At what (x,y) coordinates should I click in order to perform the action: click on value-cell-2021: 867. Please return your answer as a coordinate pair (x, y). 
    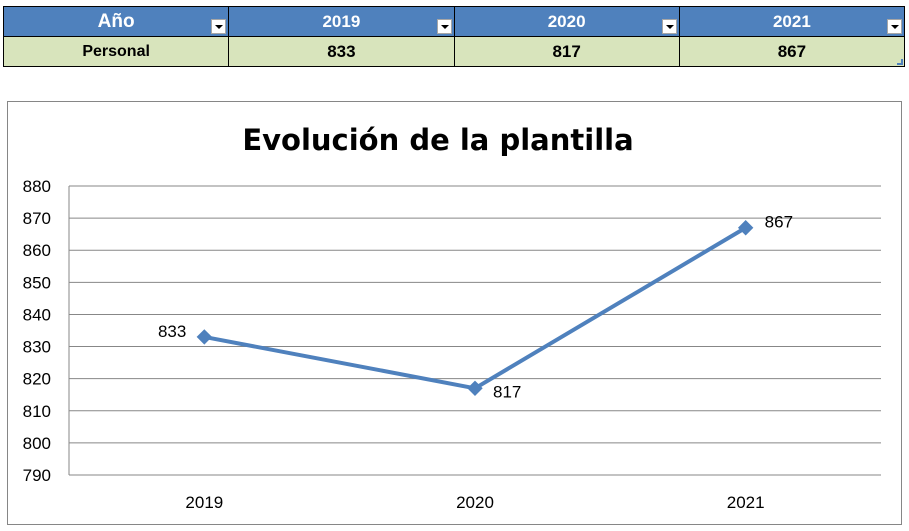
    Looking at the image, I should click on (792, 51).